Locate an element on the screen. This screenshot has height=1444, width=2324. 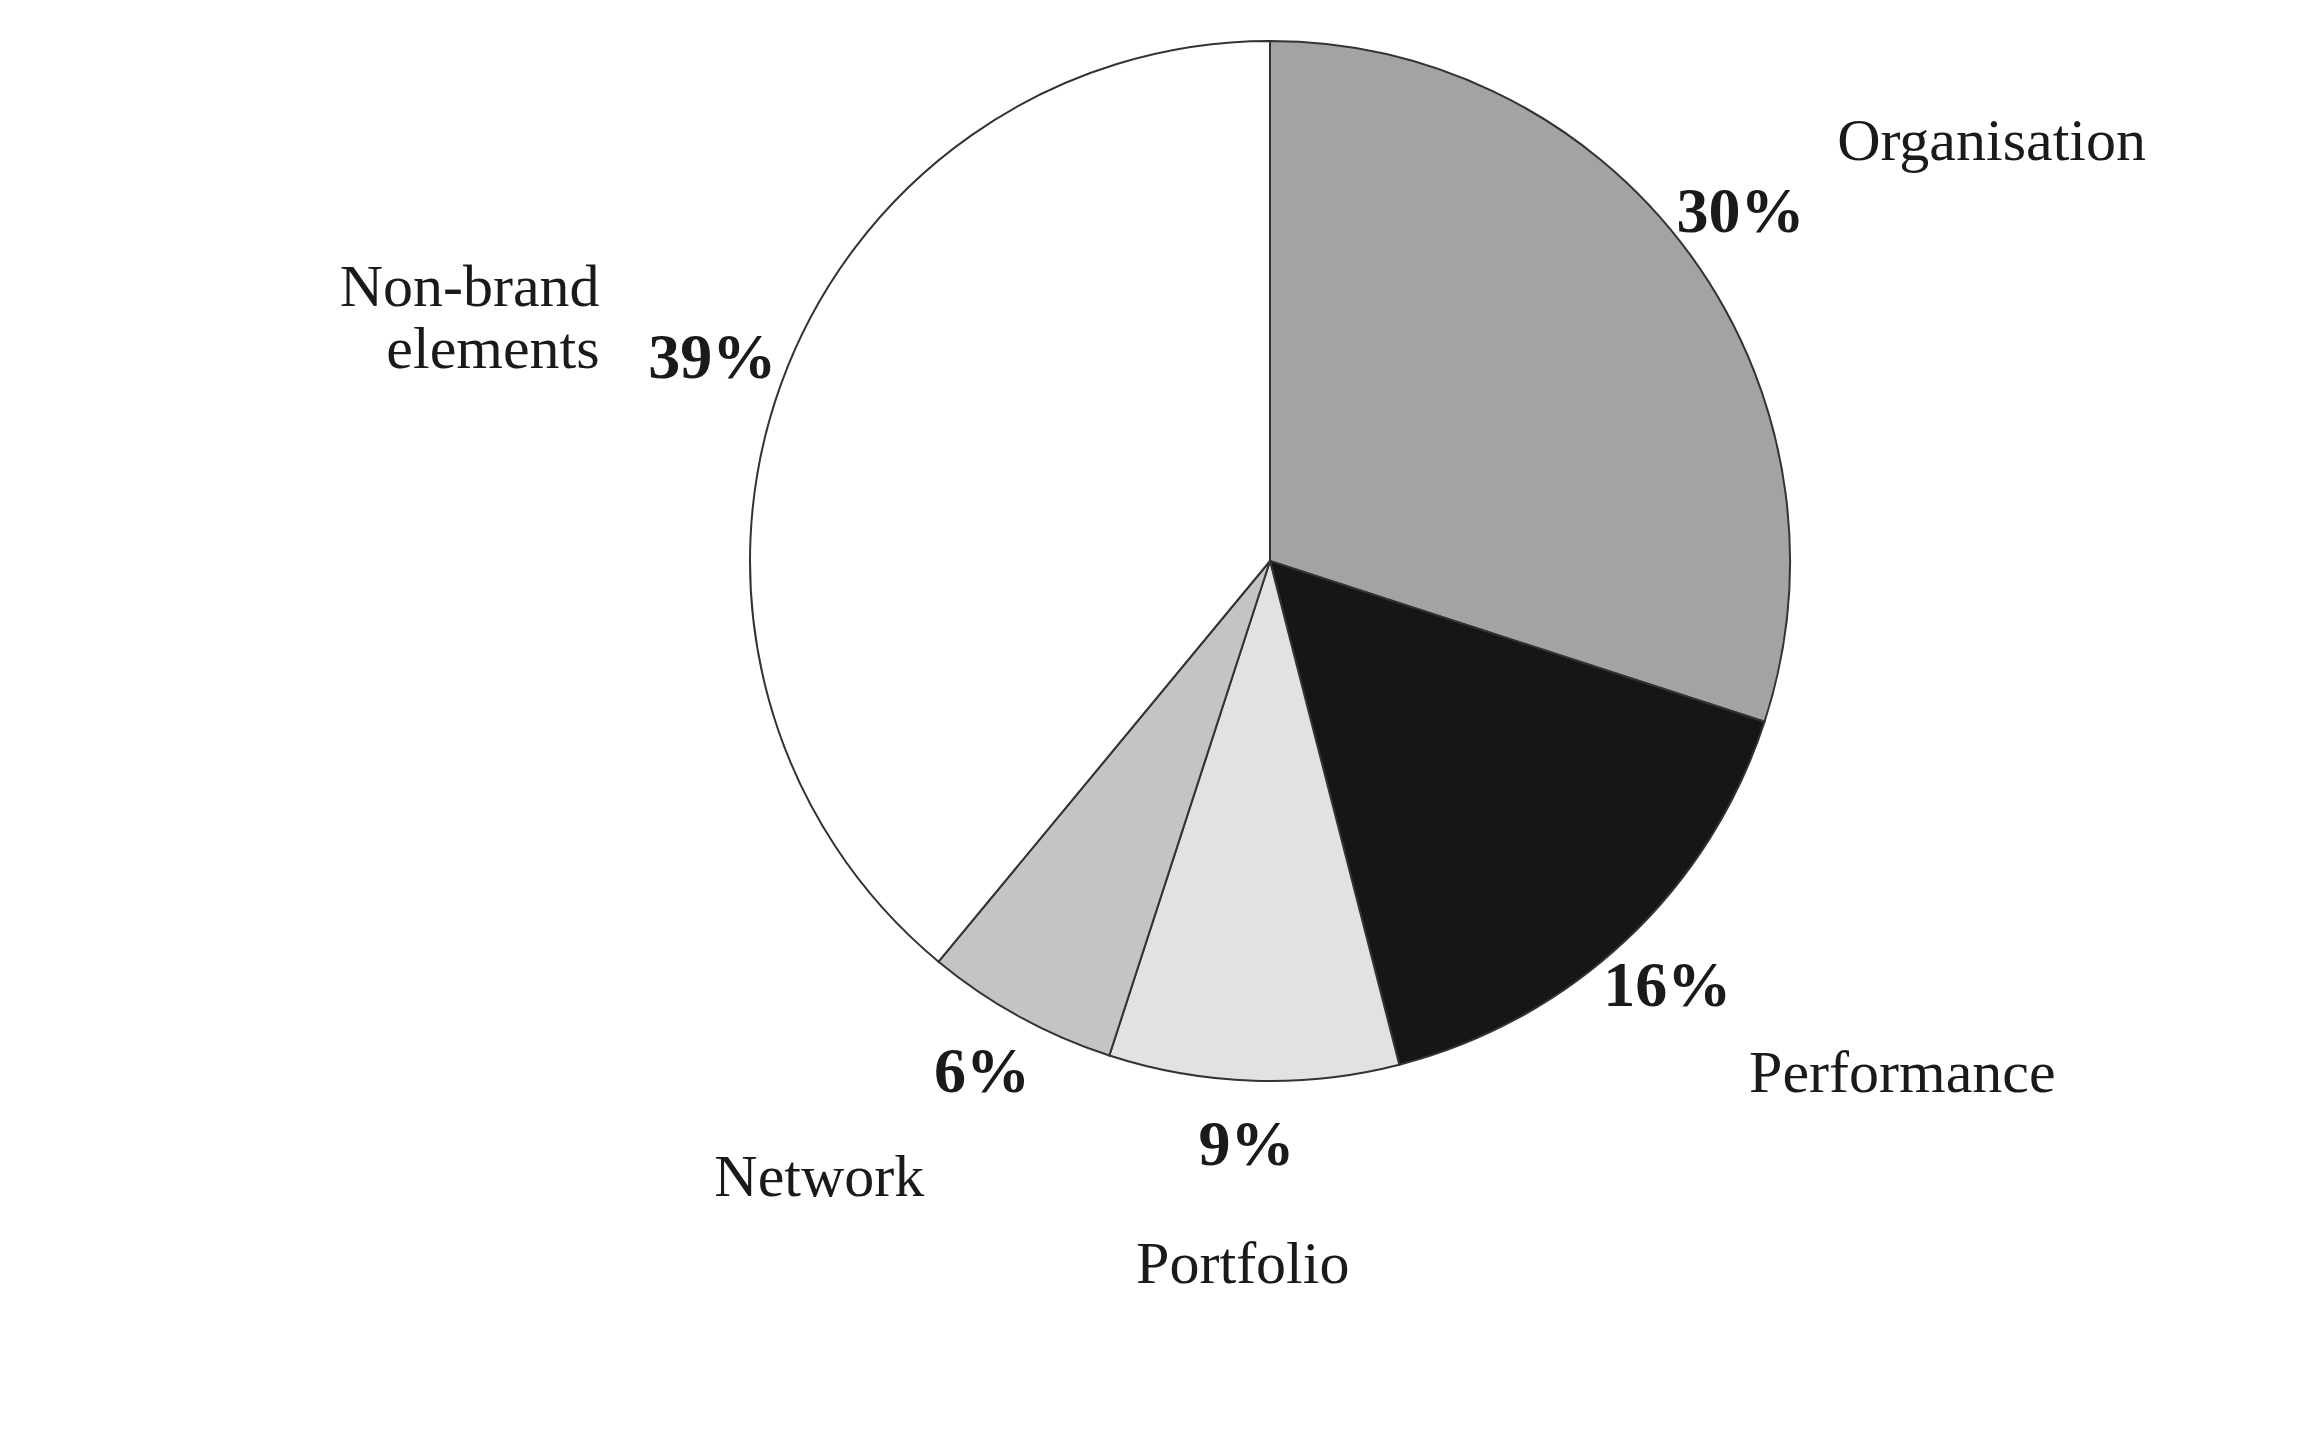
data-label: 16% is located at coordinates (1667, 984).